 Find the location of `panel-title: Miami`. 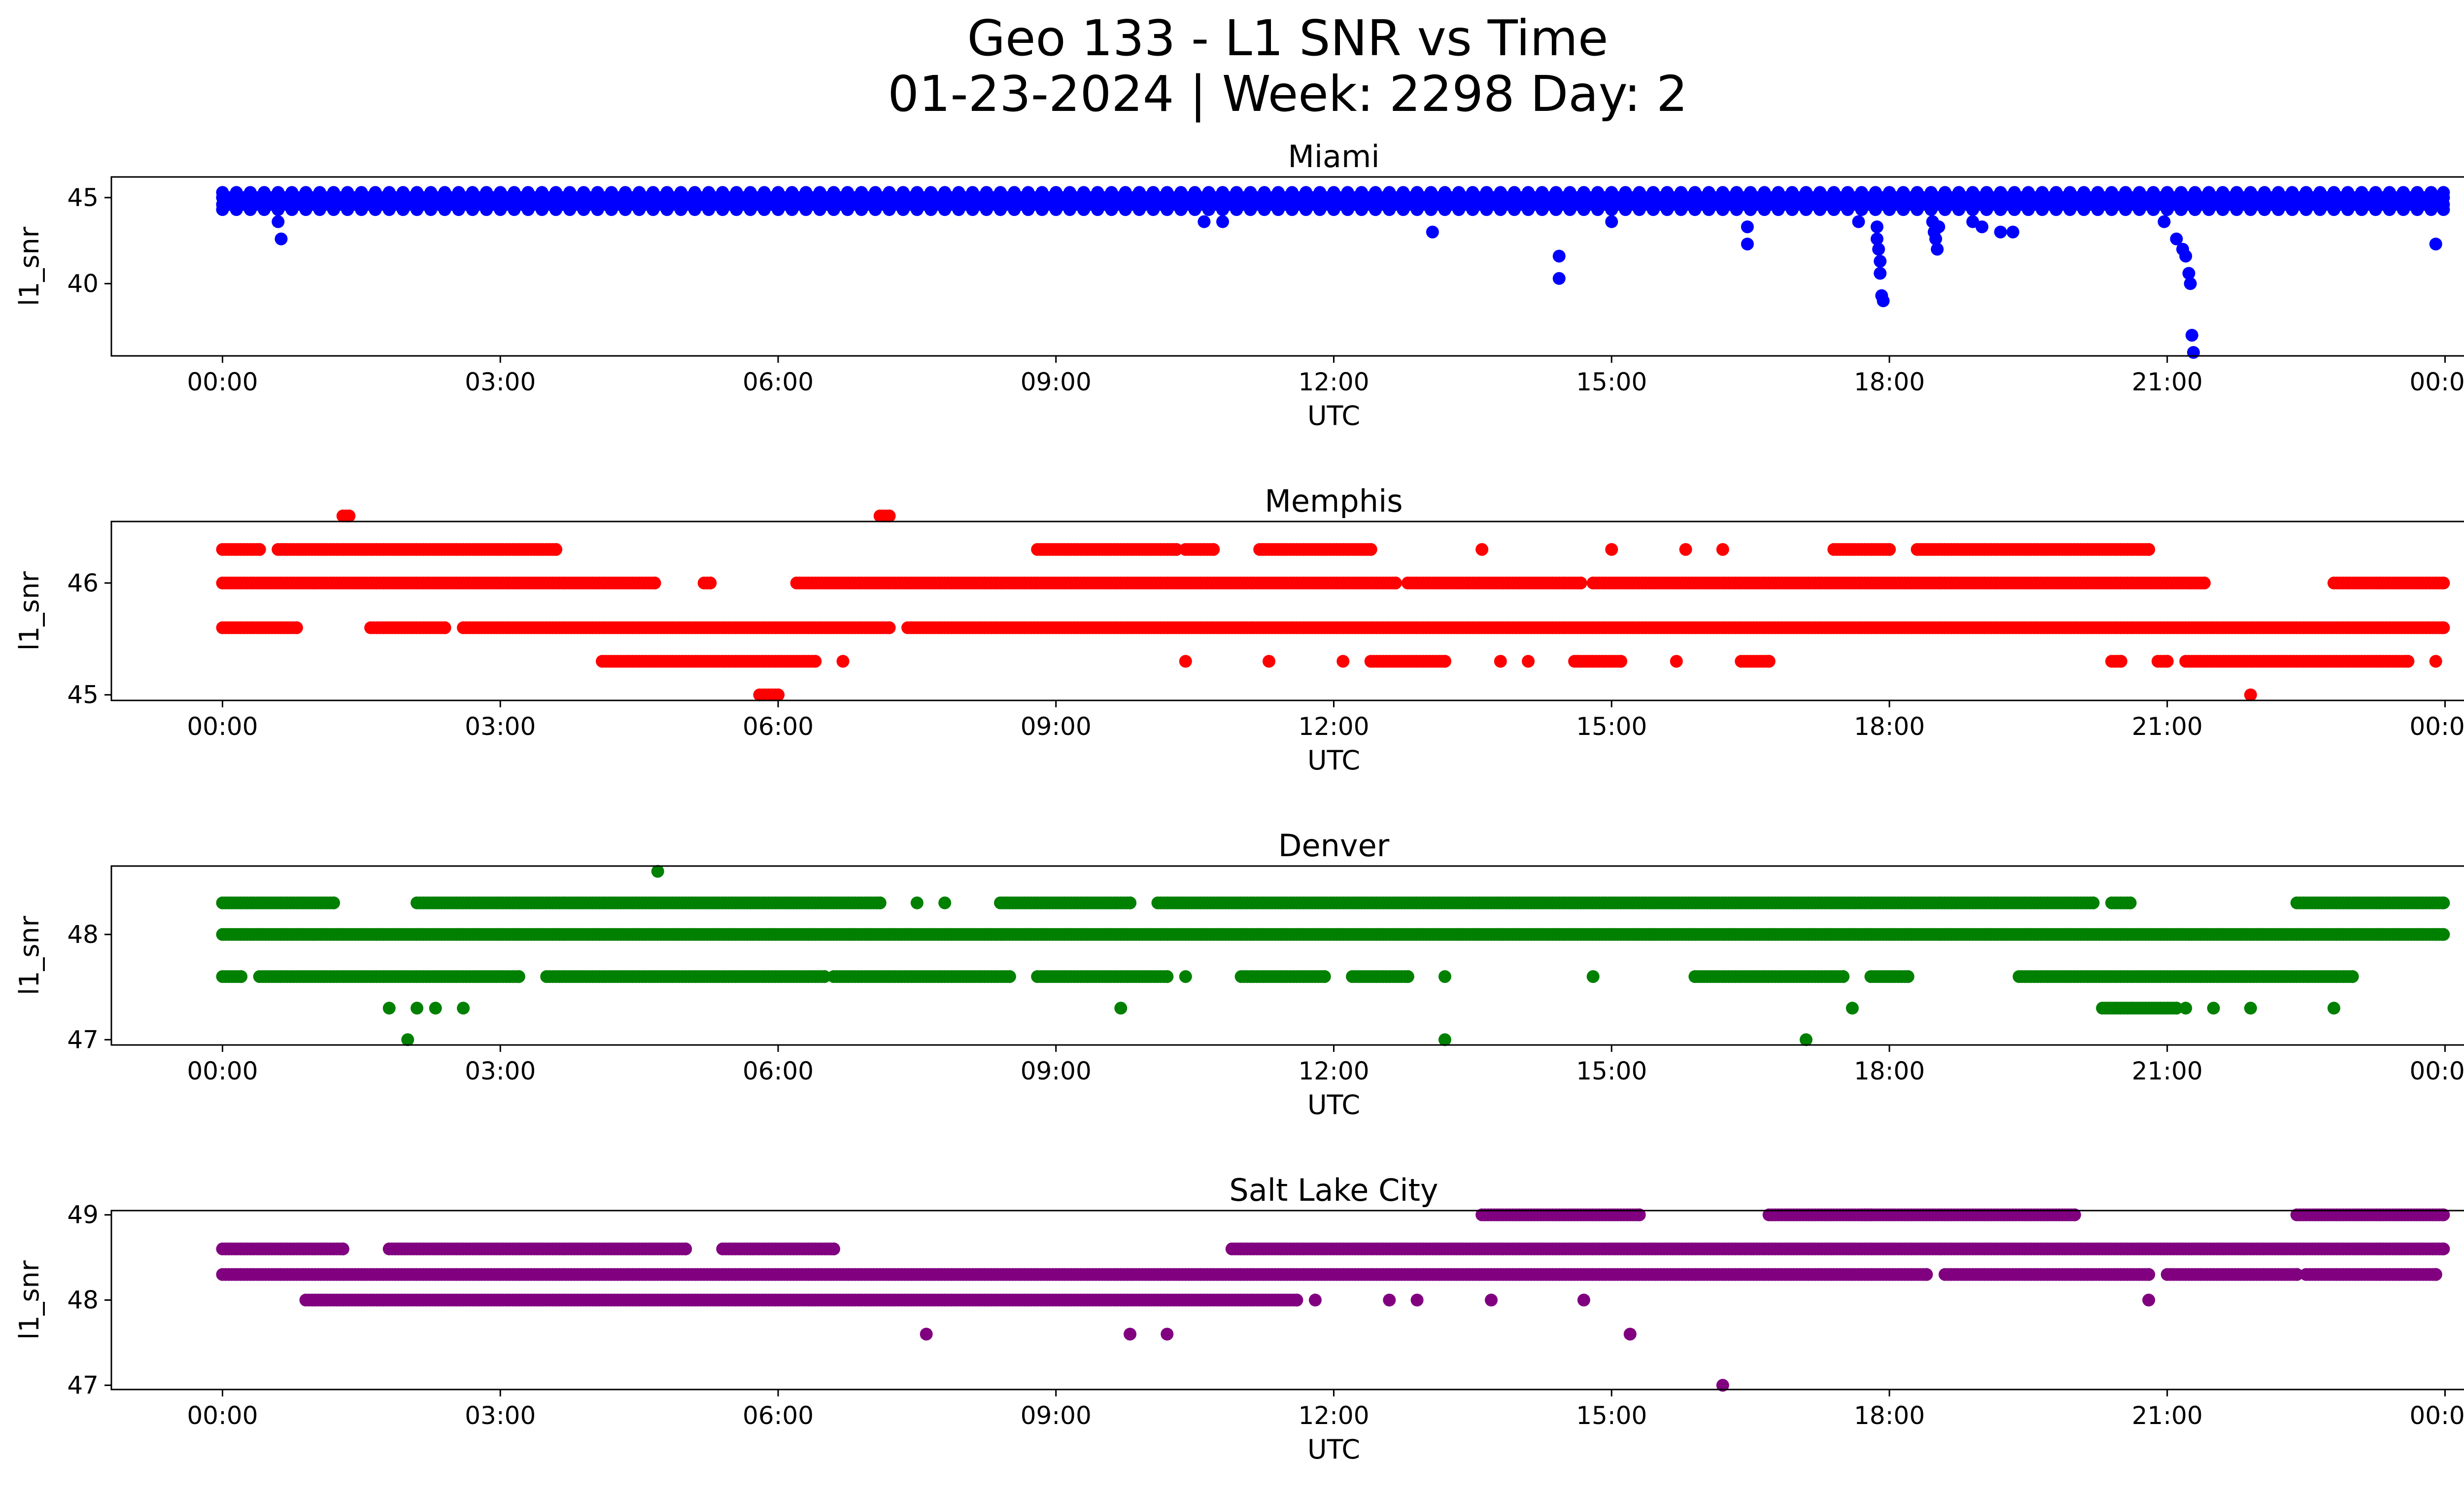

panel-title: Miami is located at coordinates (1333, 156).